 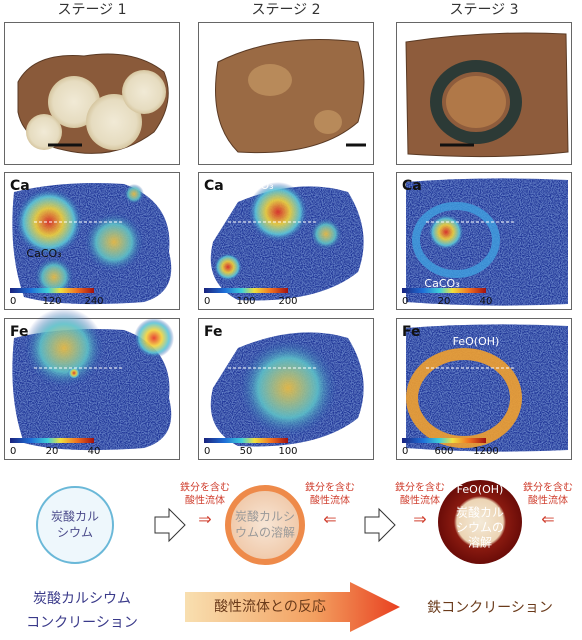 I want to click on panel: Ca CaCO₃ 0 20 40, so click(x=484, y=241).